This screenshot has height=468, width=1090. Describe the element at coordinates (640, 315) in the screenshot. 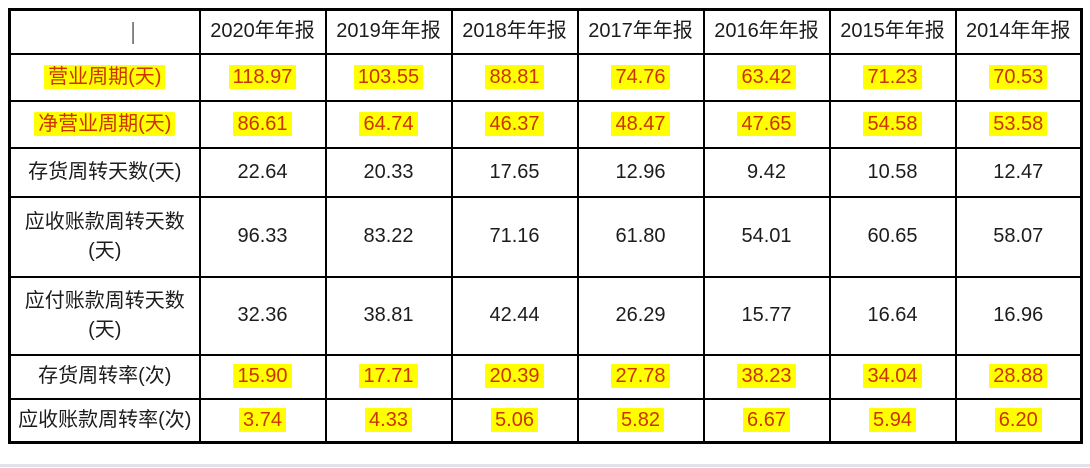

I see `table-cell: 26.29` at that location.